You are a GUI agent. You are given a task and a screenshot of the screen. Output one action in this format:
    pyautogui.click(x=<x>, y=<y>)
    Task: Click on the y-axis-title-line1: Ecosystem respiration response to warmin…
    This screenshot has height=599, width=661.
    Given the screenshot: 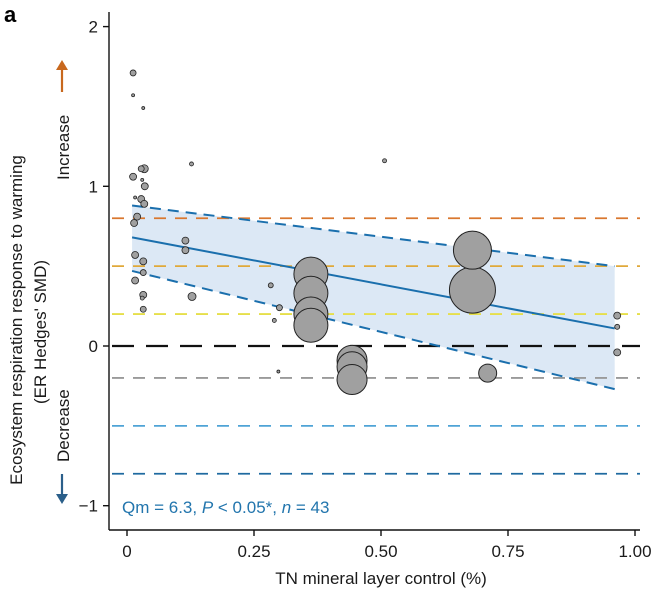 What is the action you would take?
    pyautogui.click(x=16, y=320)
    